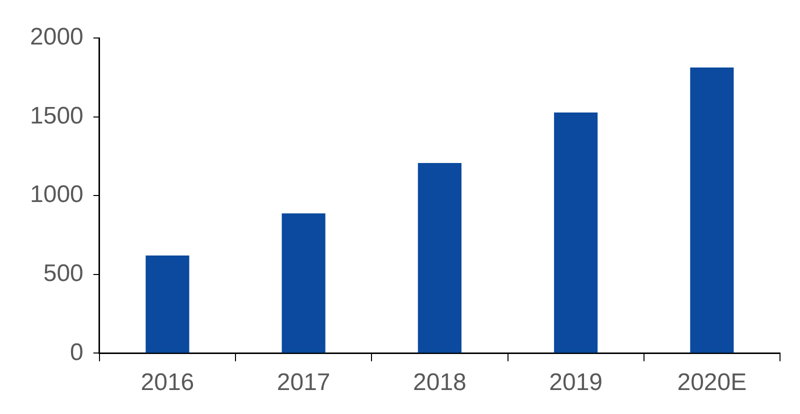 Image resolution: width=800 pixels, height=414 pixels. What do you see at coordinates (439, 382) in the screenshot?
I see `x-tick-label: 2018` at bounding box center [439, 382].